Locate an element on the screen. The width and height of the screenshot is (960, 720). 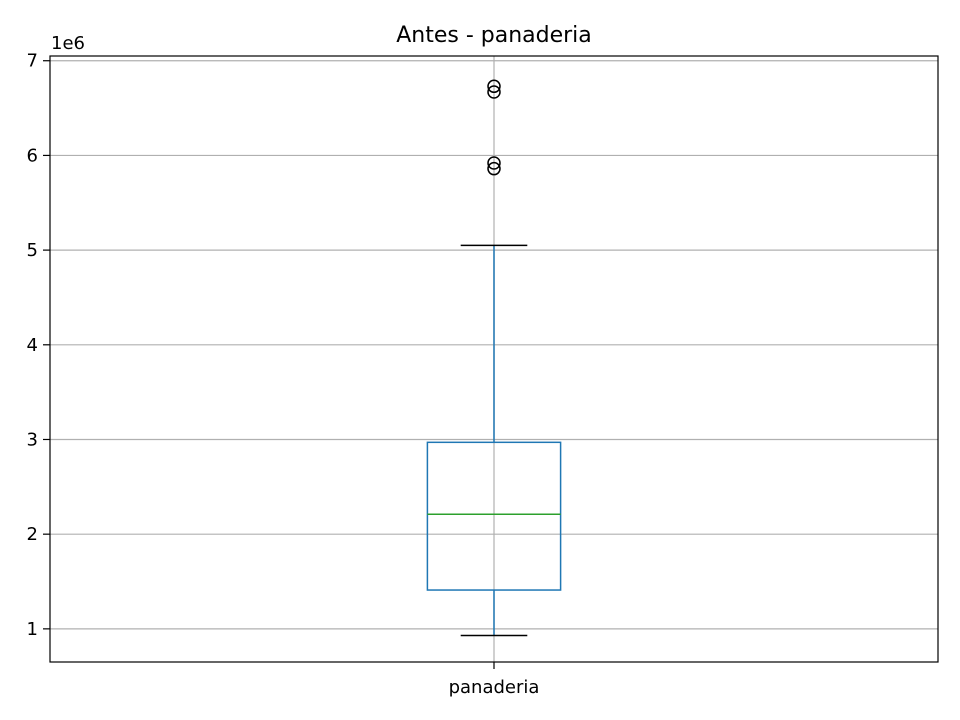
y-tick-label: 1 is located at coordinates (32, 629).